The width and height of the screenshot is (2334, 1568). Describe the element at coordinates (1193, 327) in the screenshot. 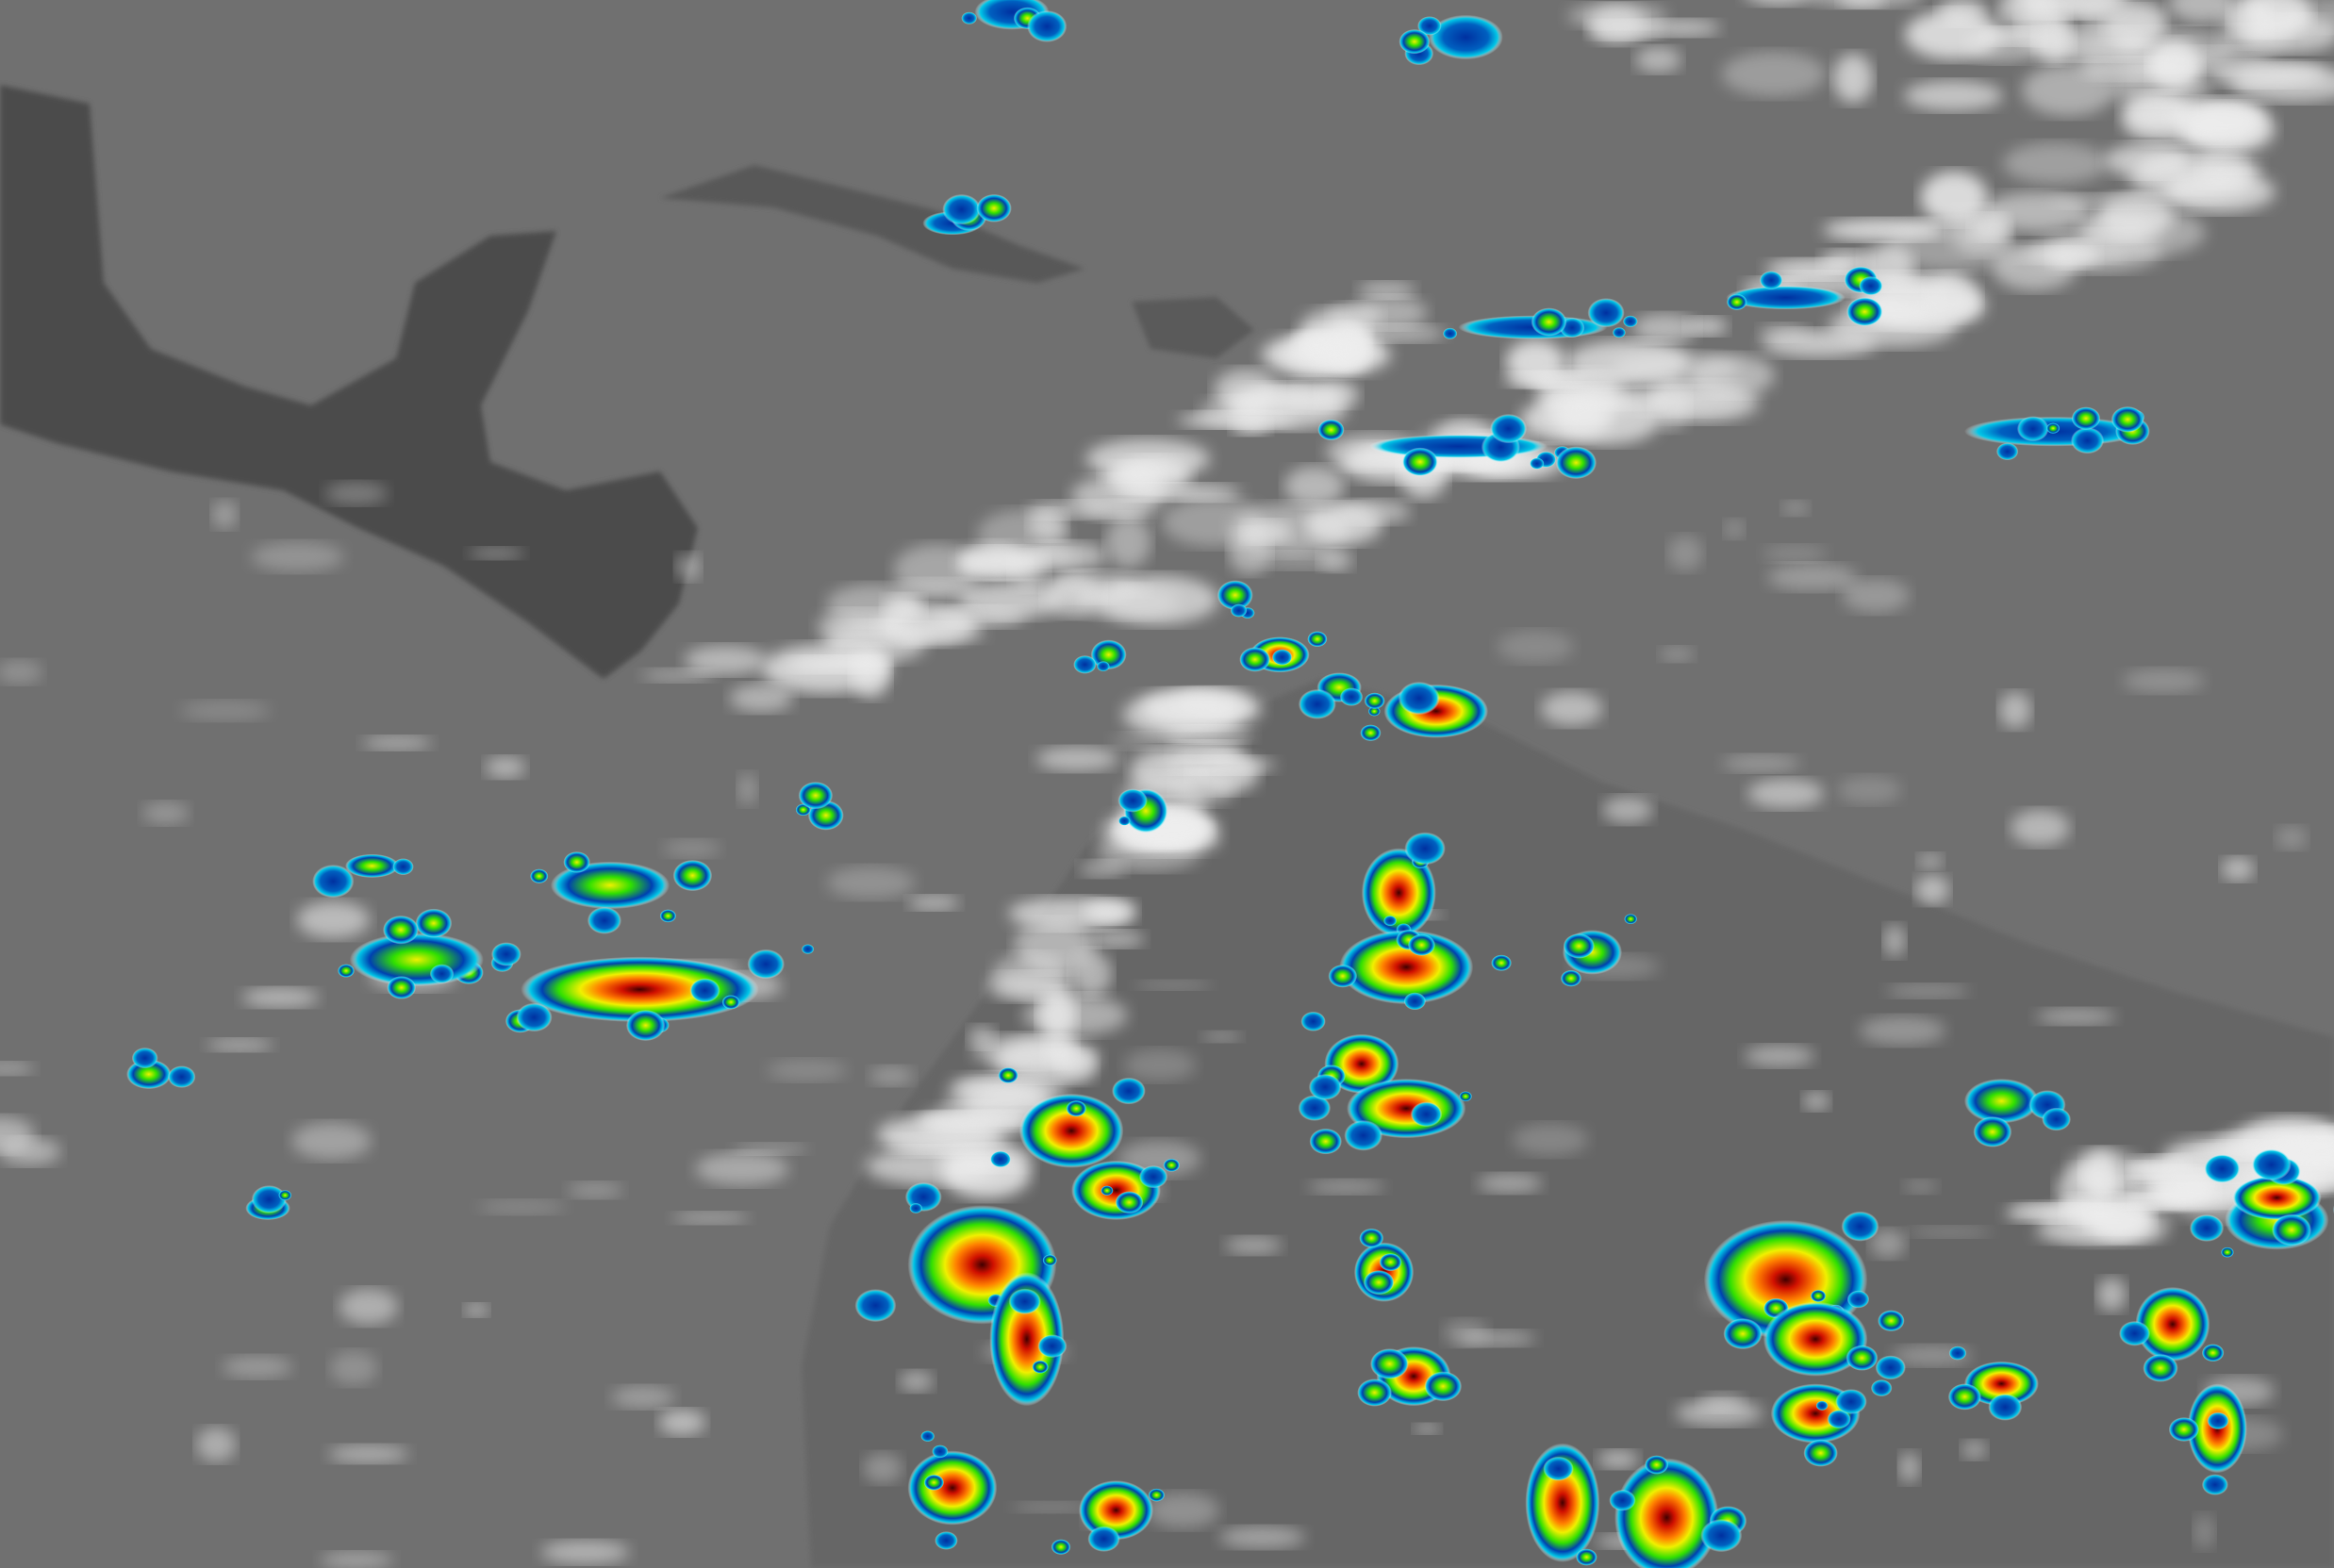

I see `hispaniola` at that location.